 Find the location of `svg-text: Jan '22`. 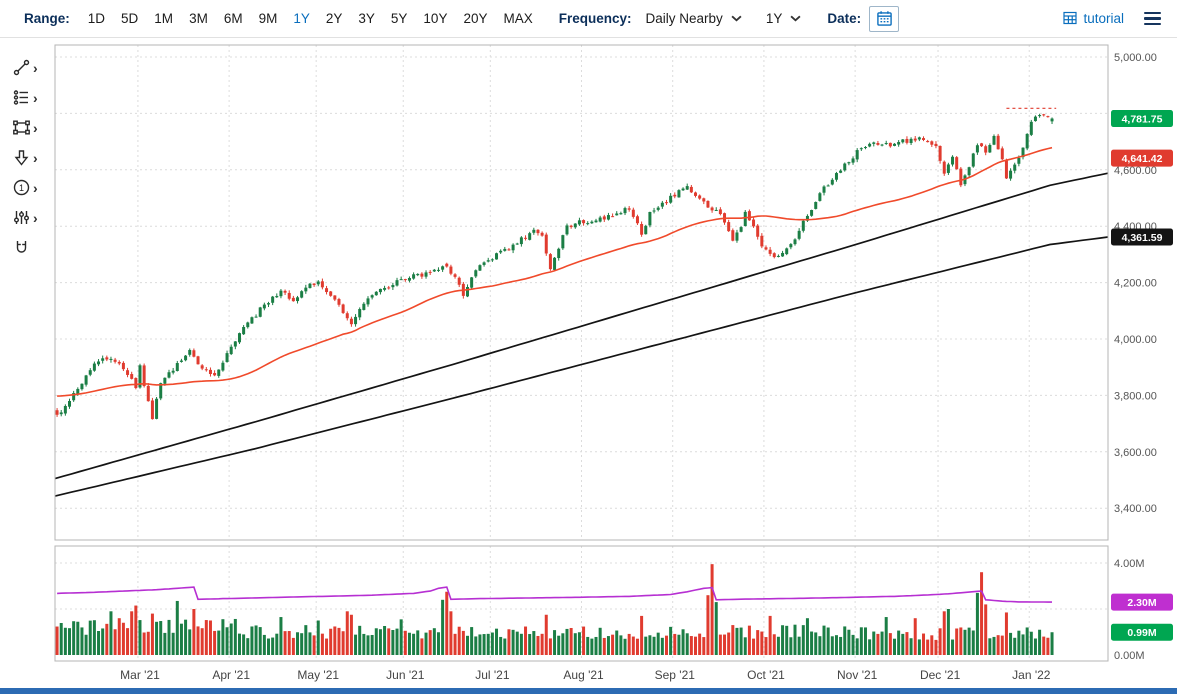

svg-text: Jan '22 is located at coordinates (1031, 675).